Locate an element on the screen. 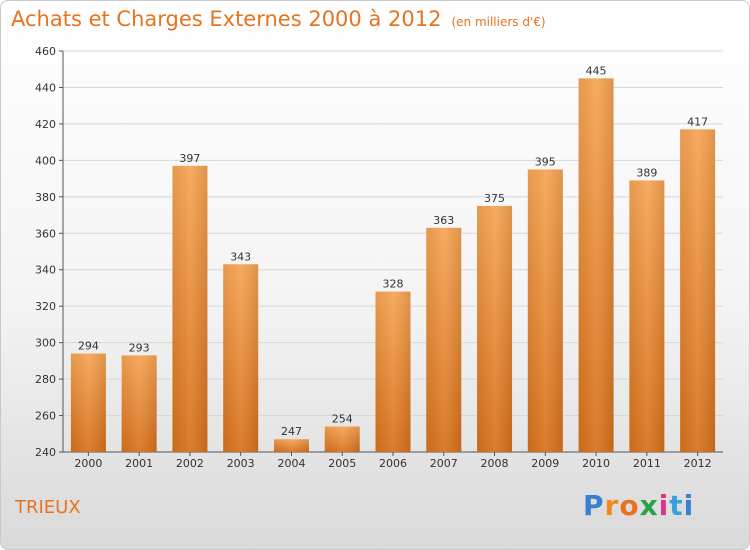 The image size is (750, 550). x-tick-label: 2008 is located at coordinates (495, 463).